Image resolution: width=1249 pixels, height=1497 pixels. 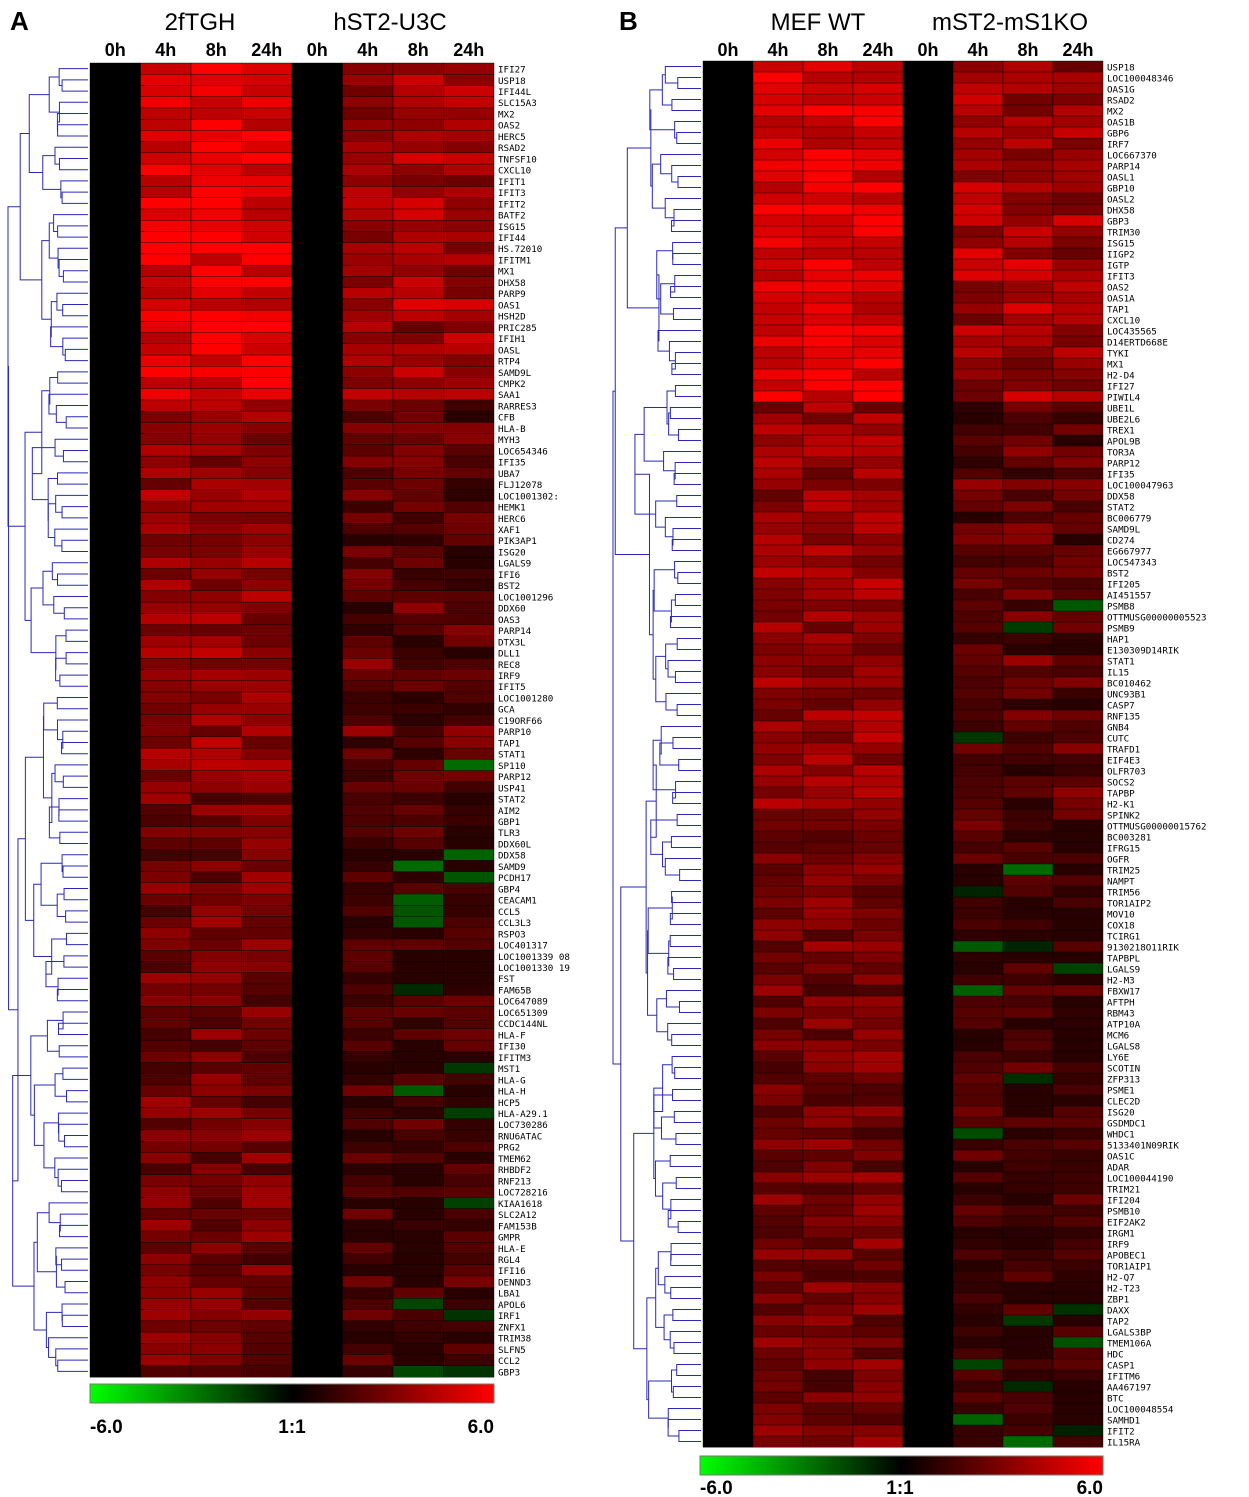 What do you see at coordinates (1118, 639) in the screenshot?
I see `gene-label: HAP1` at bounding box center [1118, 639].